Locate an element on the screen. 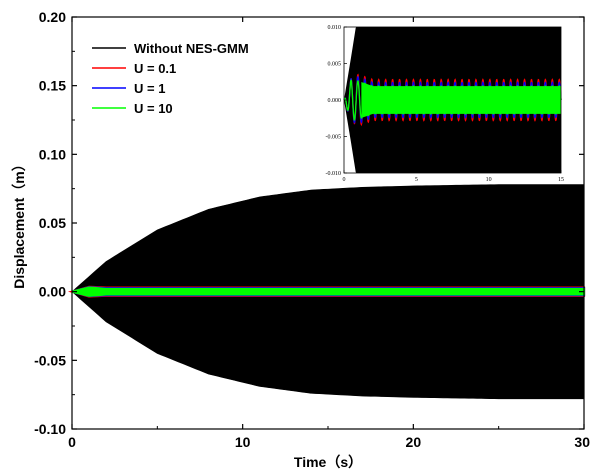 The image size is (590, 471). series-u-10-oscillation is located at coordinates (96, 292).